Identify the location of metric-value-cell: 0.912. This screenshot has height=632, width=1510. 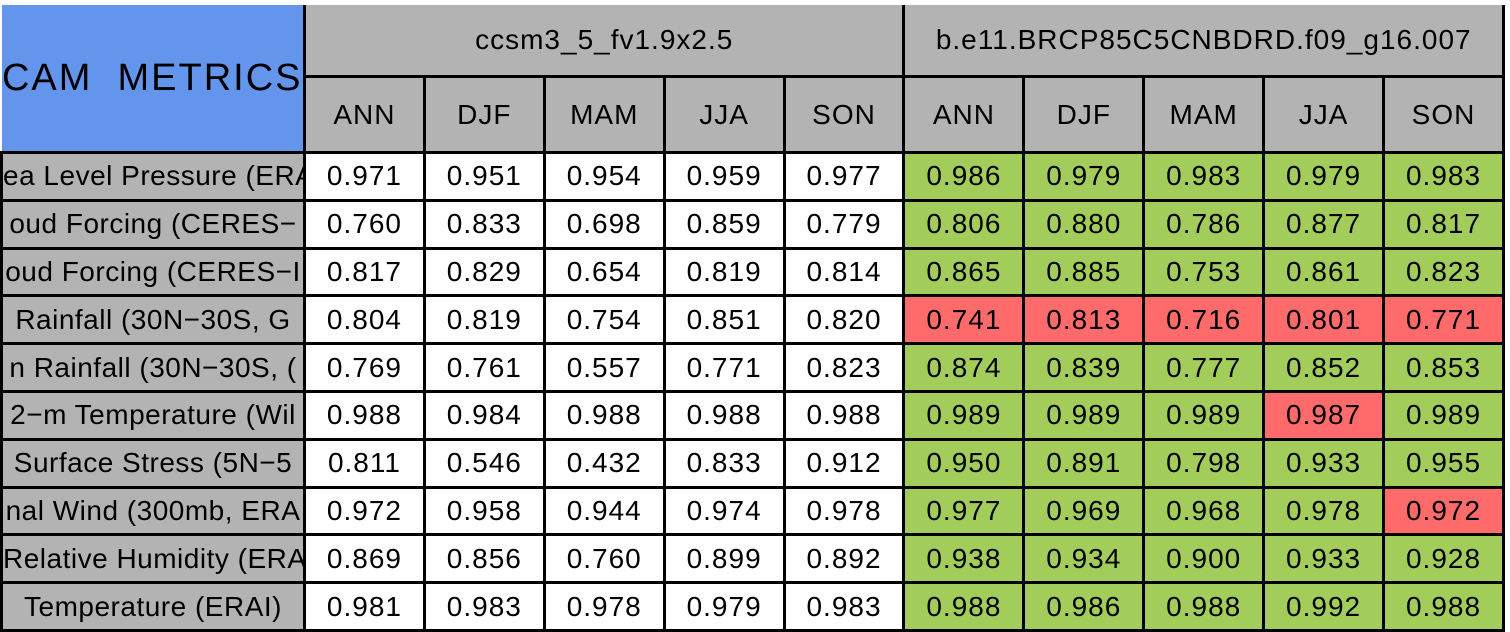
(844, 463).